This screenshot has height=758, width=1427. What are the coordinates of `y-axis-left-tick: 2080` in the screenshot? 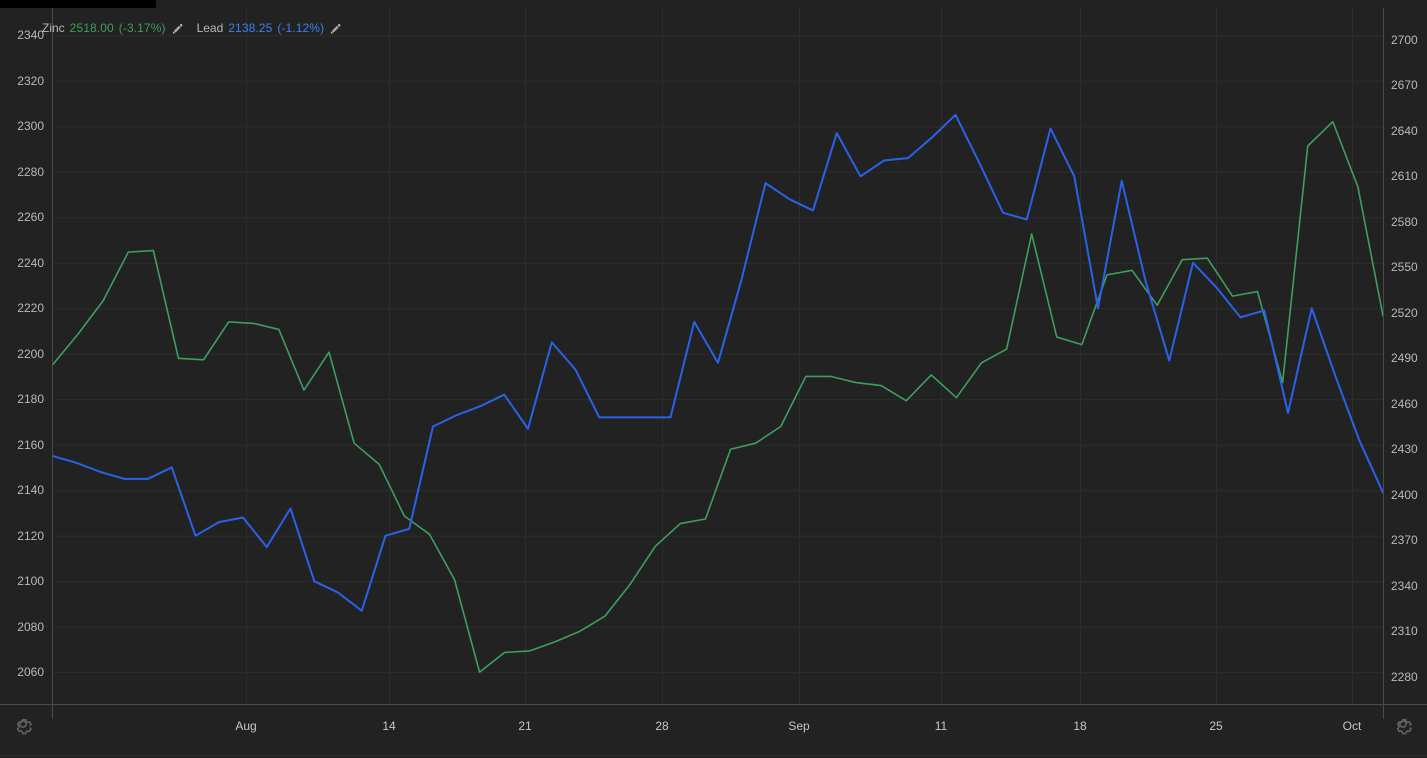 It's located at (30, 626).